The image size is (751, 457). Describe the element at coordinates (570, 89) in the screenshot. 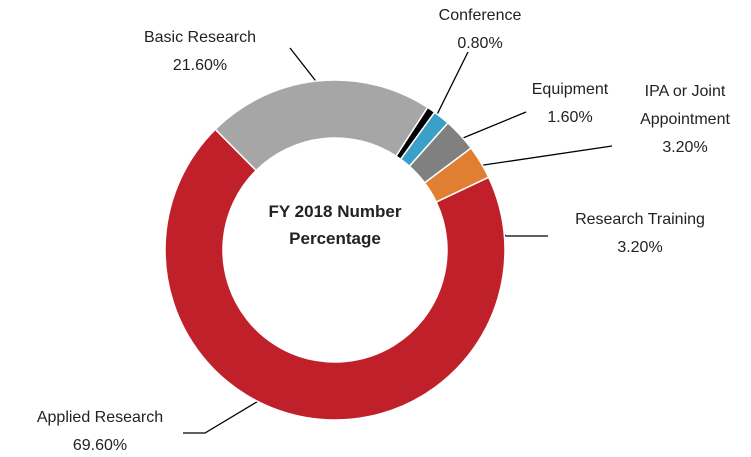

I see `slice-label: Equipment` at that location.